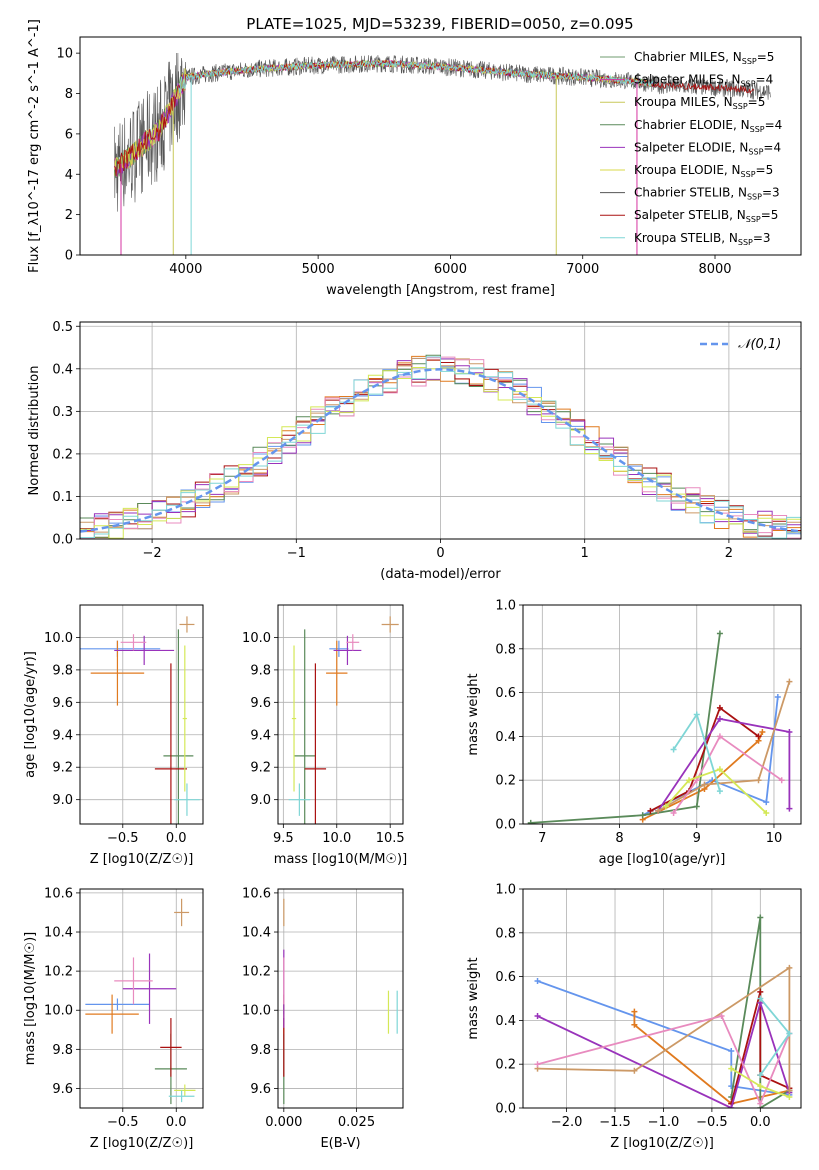 This screenshot has width=819, height=1170. What do you see at coordinates (390, 838) in the screenshot?
I see `x-tick-label: 10.5` at bounding box center [390, 838].